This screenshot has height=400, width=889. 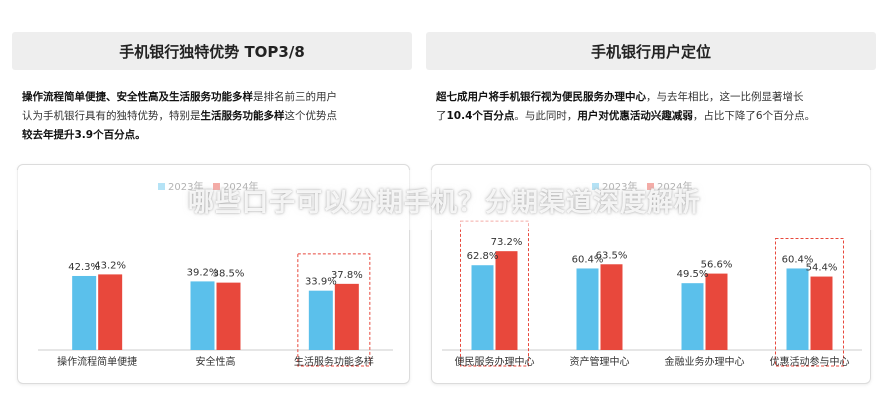 I want to click on left-text-3: 这个优势点, so click(x=311, y=116).